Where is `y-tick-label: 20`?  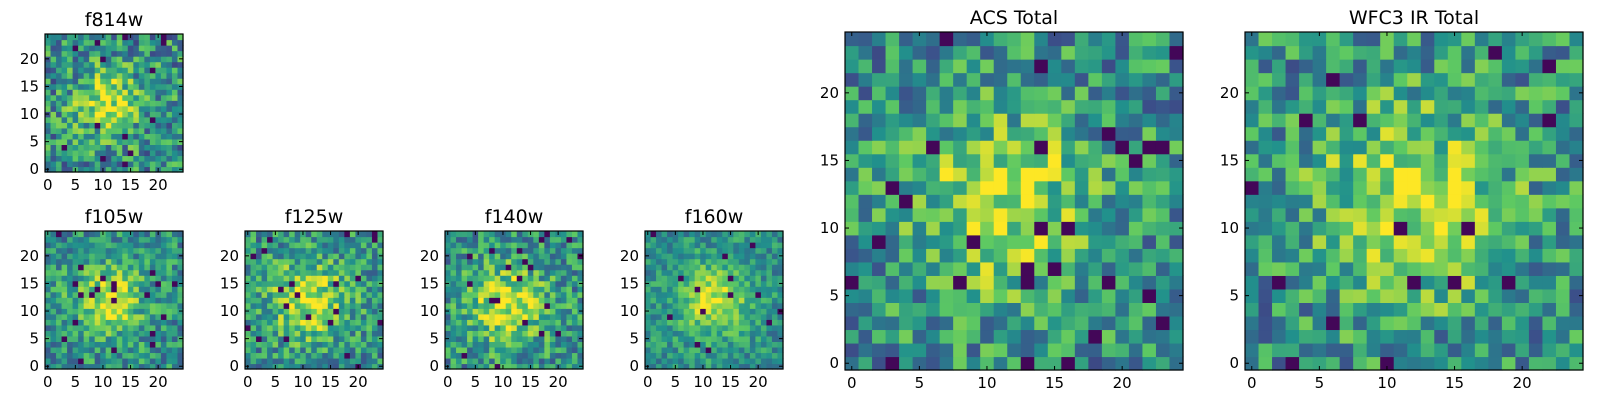
y-tick-label: 20 is located at coordinates (629, 256).